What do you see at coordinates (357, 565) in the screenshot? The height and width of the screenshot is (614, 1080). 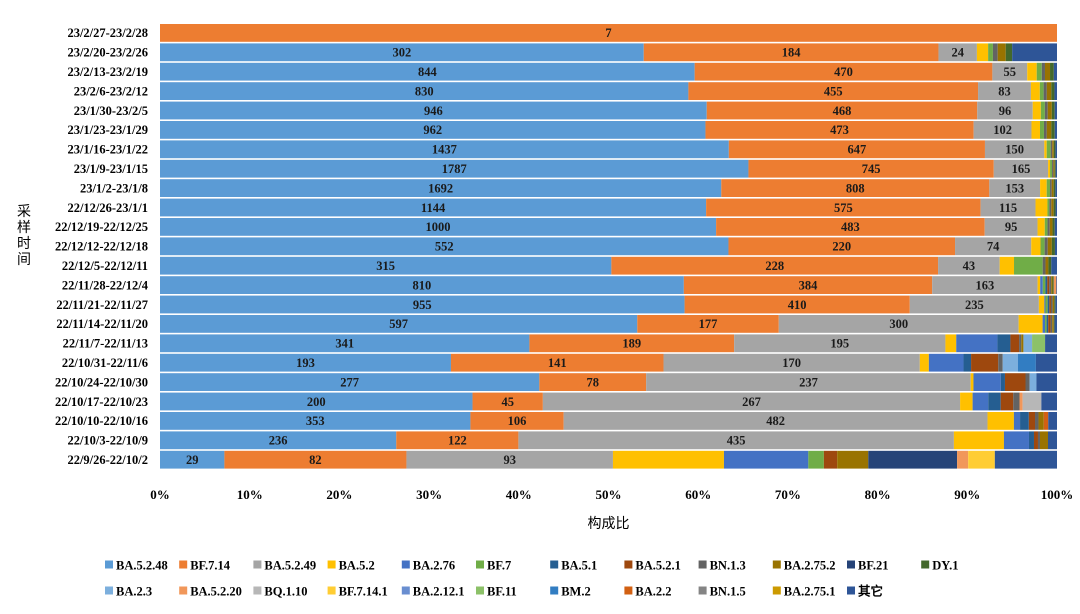 I see `legend-label: BA.5.2` at bounding box center [357, 565].